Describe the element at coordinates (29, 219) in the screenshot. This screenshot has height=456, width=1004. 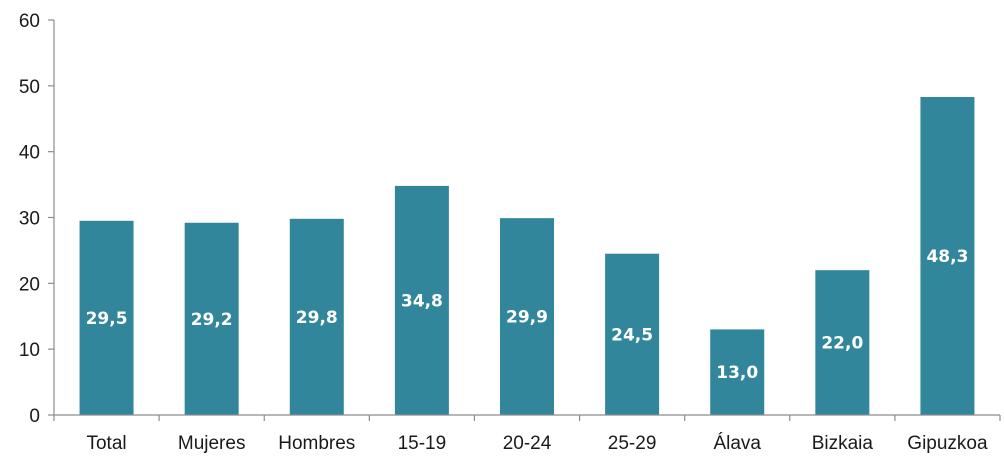
I see `y-tick-label: 30` at that location.